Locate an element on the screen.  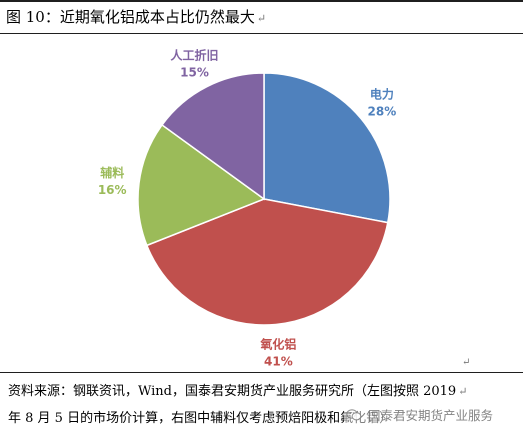
figure-title: 图 10：近期氧化铝成本占比仍然最大 is located at coordinates (130, 17).